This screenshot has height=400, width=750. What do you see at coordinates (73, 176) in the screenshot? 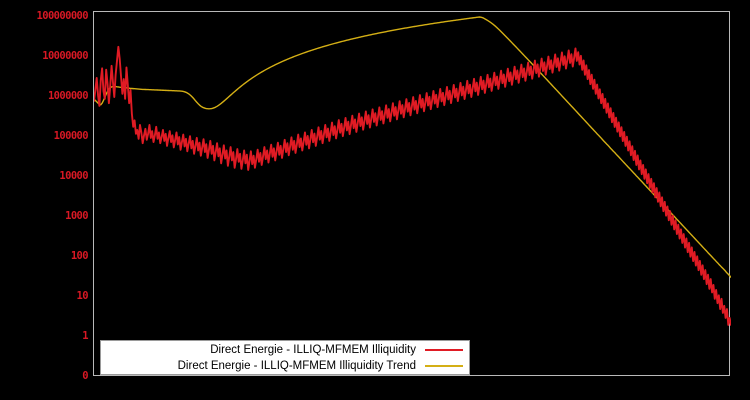
I see `y-tick-label: 10000` at bounding box center [73, 176].